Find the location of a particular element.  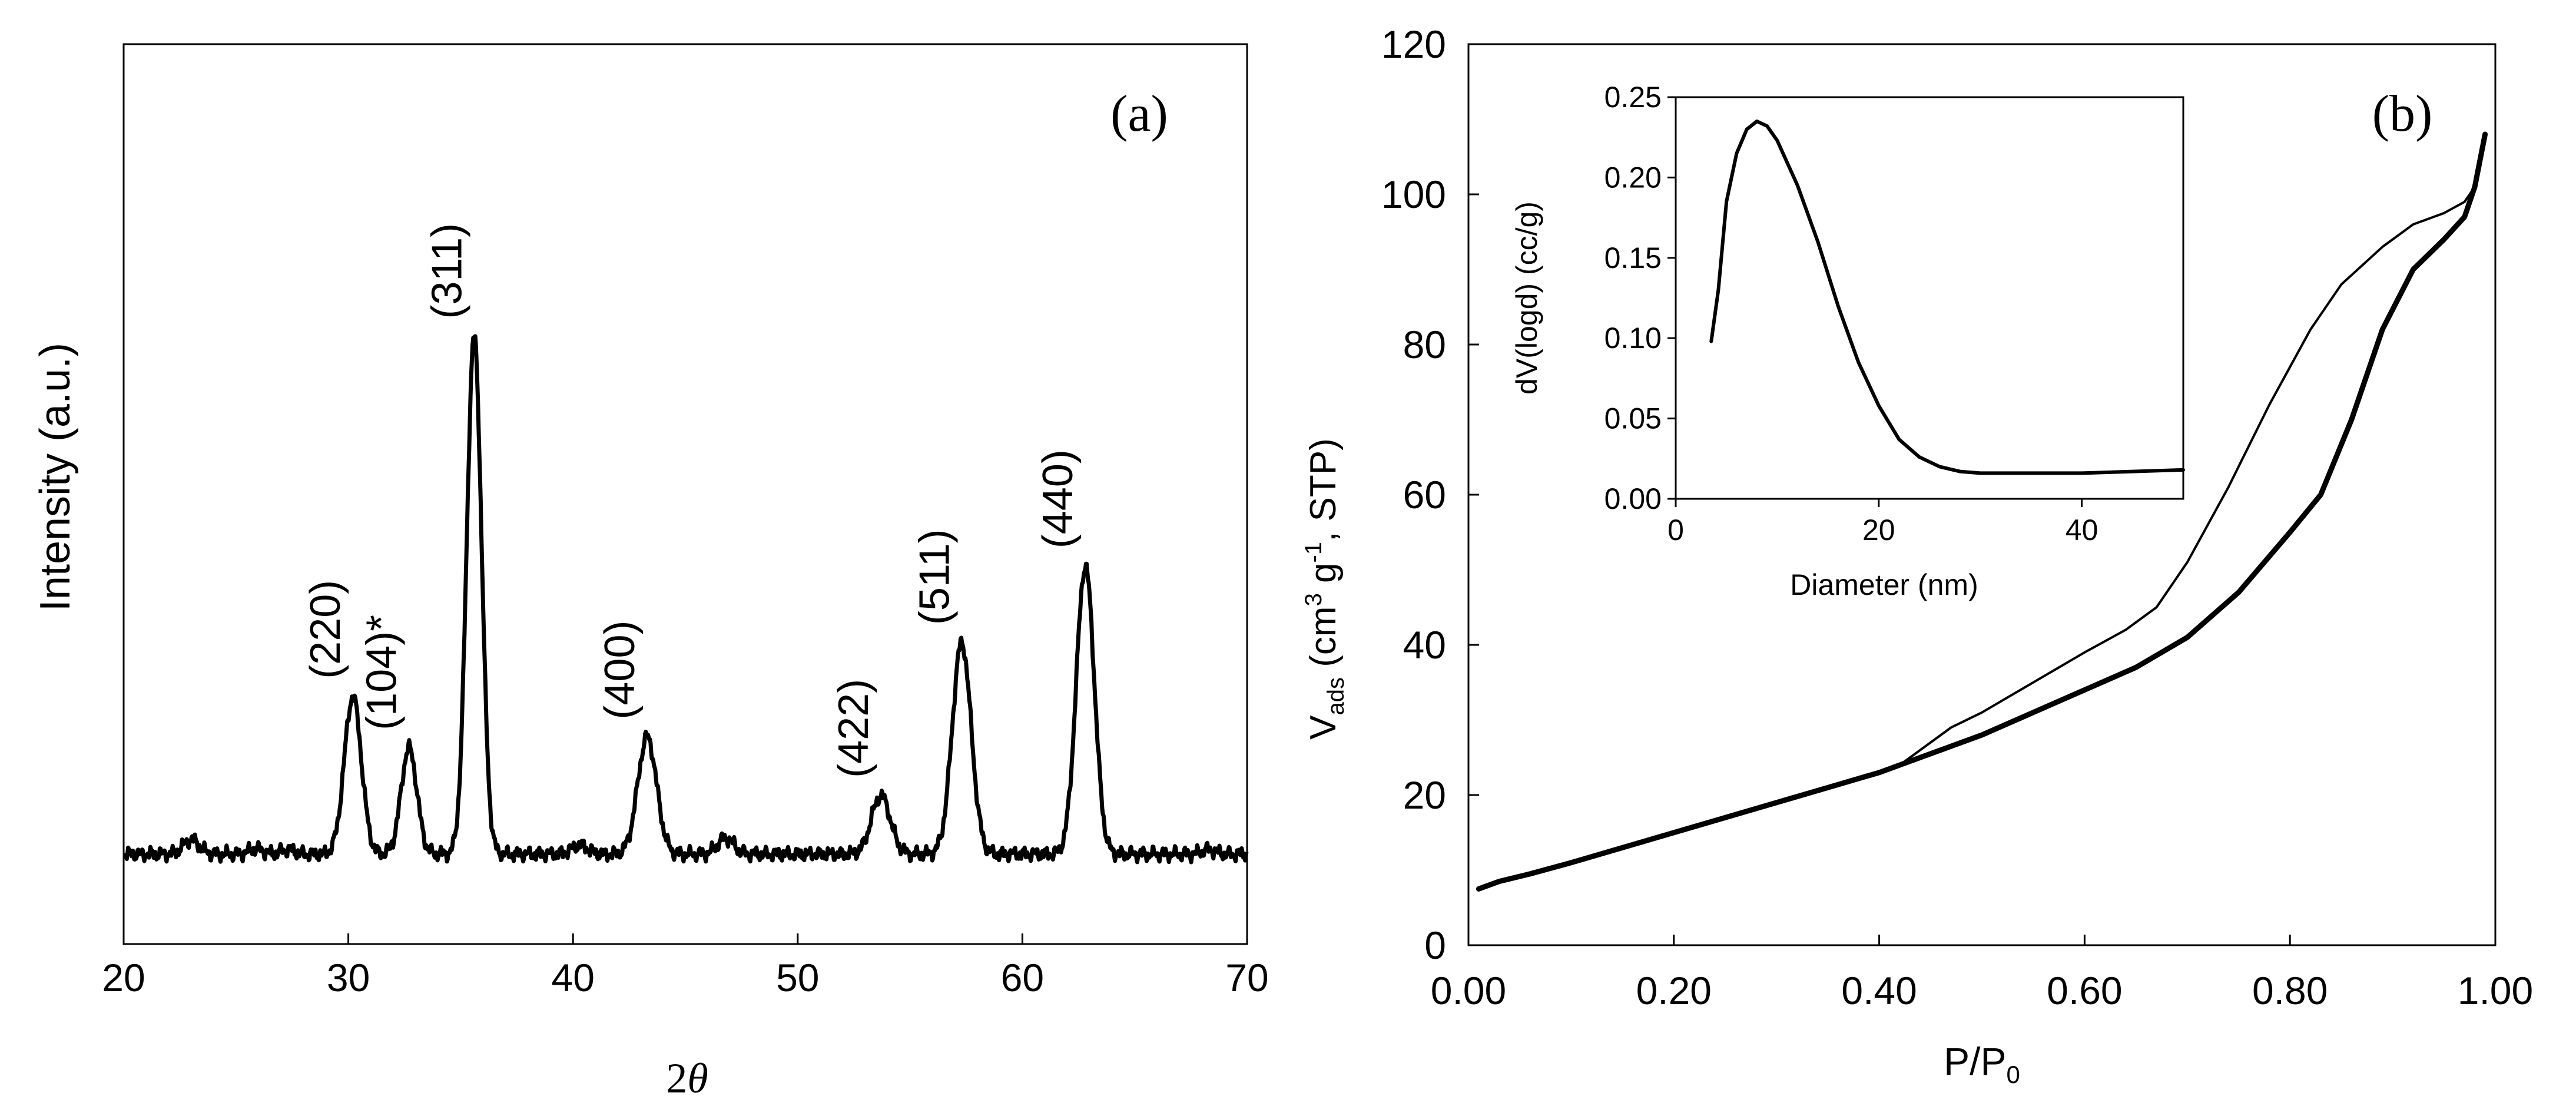

panel-b-y-title-exp3: 3 is located at coordinates (1314, 599).